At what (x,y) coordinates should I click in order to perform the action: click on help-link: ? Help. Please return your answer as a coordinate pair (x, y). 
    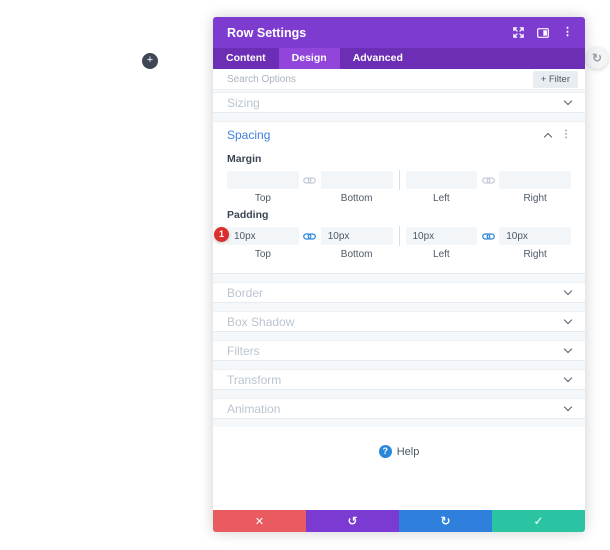
    Looking at the image, I should click on (399, 451).